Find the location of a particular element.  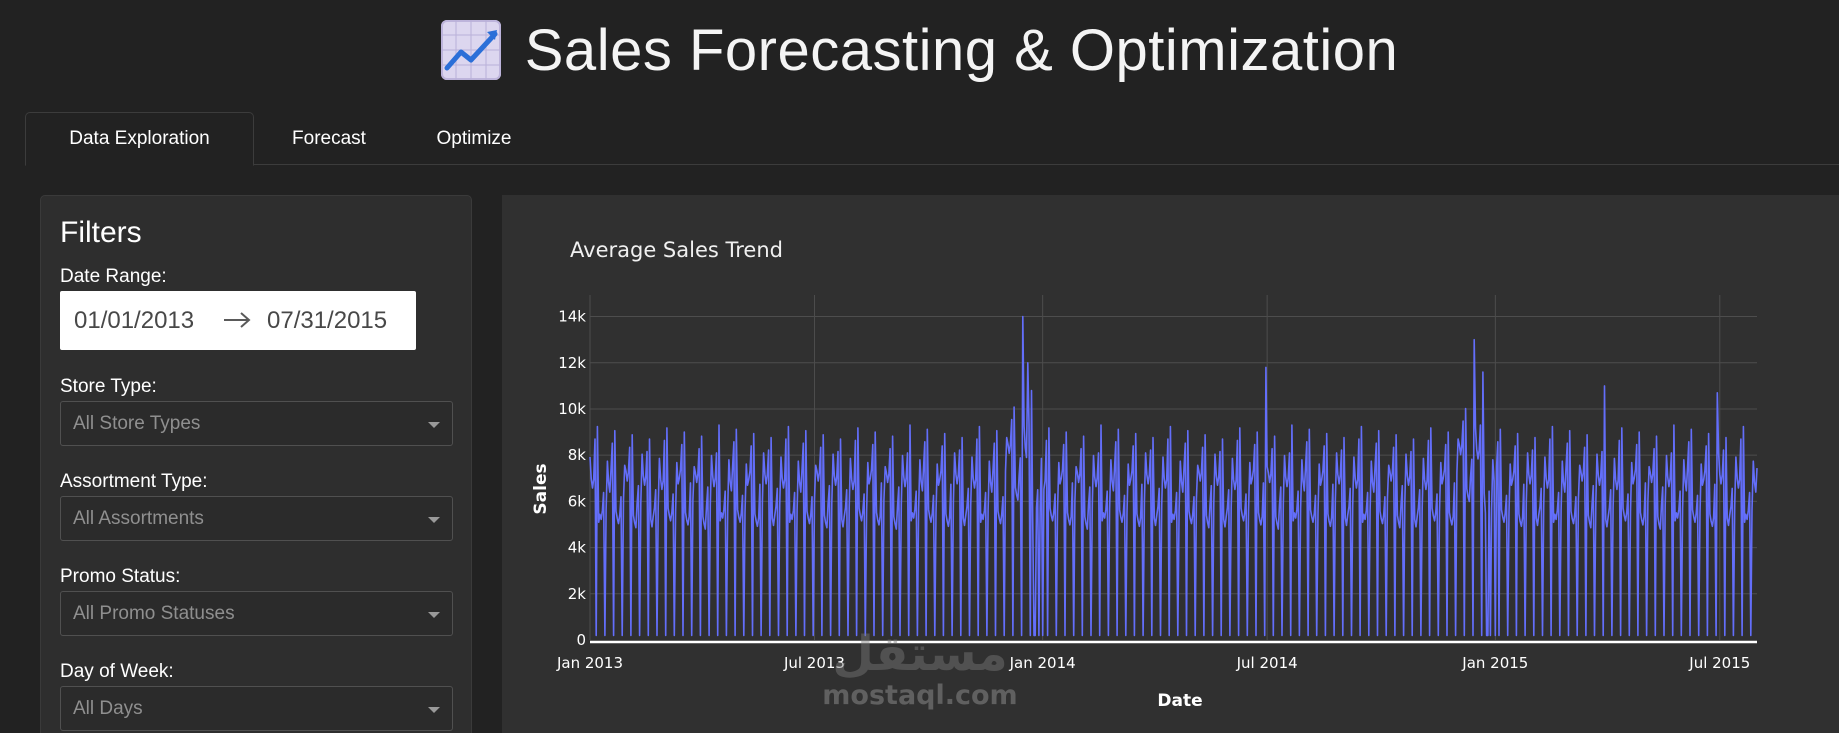

store-type-label: Store Type: is located at coordinates (108, 386).